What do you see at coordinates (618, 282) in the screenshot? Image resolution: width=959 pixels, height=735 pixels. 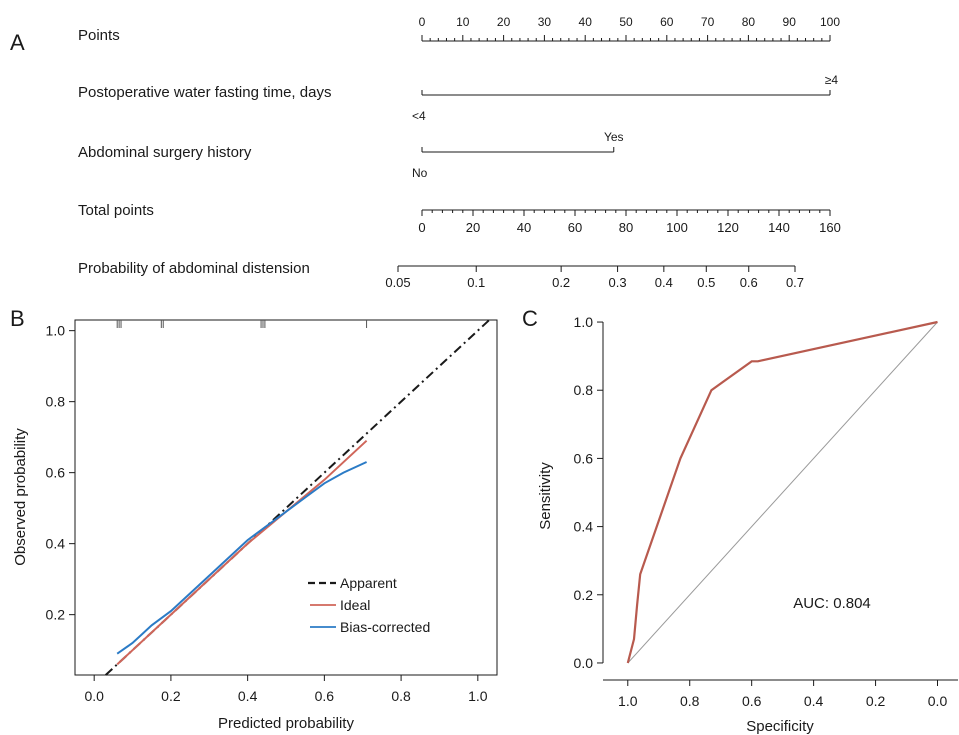 I see `probability-tick-label: 0.3` at bounding box center [618, 282].